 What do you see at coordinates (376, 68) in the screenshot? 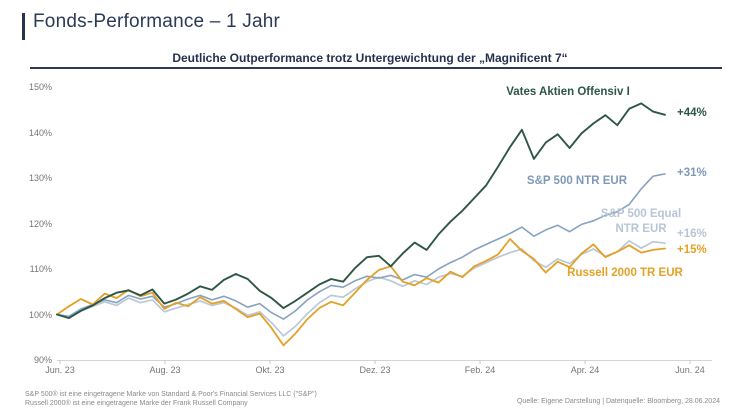
I see `subtitle-divider` at bounding box center [376, 68].